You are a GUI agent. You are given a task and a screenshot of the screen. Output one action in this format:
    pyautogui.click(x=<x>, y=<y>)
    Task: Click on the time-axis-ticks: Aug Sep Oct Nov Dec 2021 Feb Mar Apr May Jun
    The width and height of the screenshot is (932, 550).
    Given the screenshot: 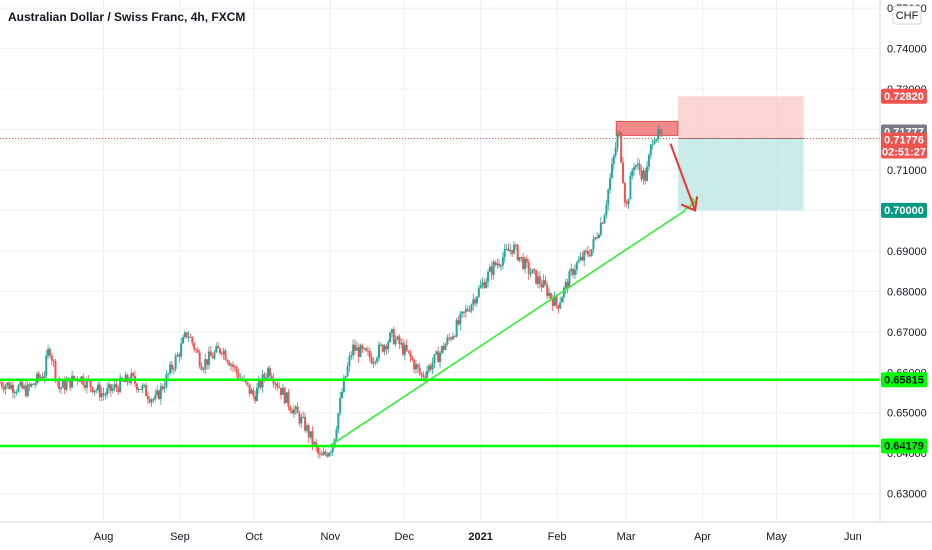 What is the action you would take?
    pyautogui.click(x=478, y=537)
    